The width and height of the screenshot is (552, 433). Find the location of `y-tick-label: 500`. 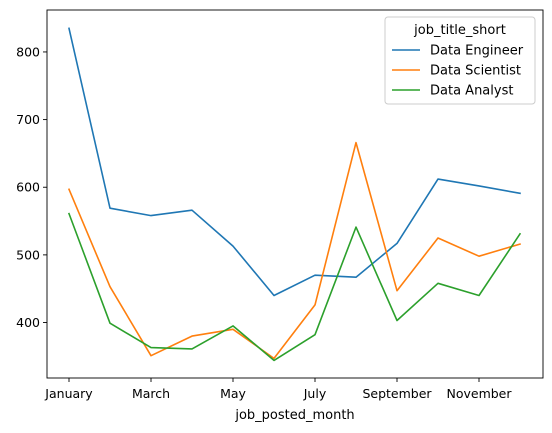

y-tick-label: 500 is located at coordinates (28, 254).